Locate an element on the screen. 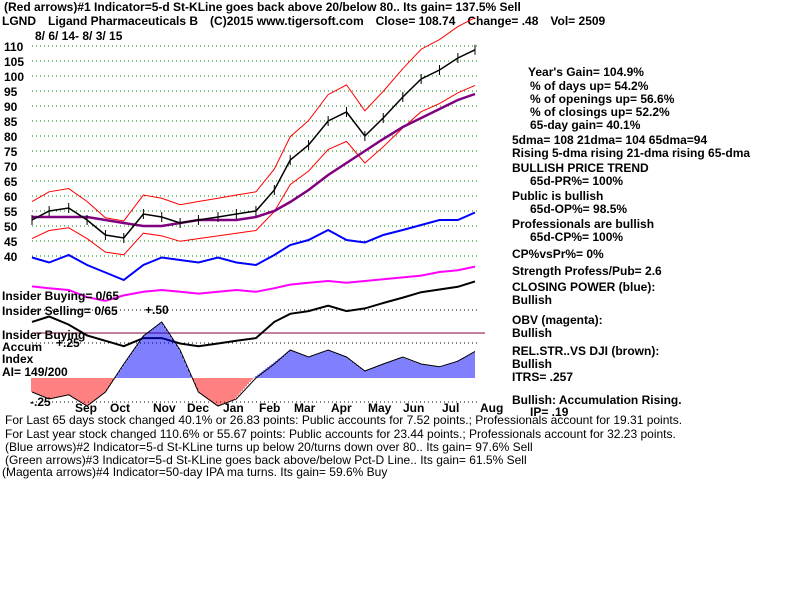 Image resolution: width=800 pixels, height=600 pixels. y-tick-label: 55 is located at coordinates (11, 212).